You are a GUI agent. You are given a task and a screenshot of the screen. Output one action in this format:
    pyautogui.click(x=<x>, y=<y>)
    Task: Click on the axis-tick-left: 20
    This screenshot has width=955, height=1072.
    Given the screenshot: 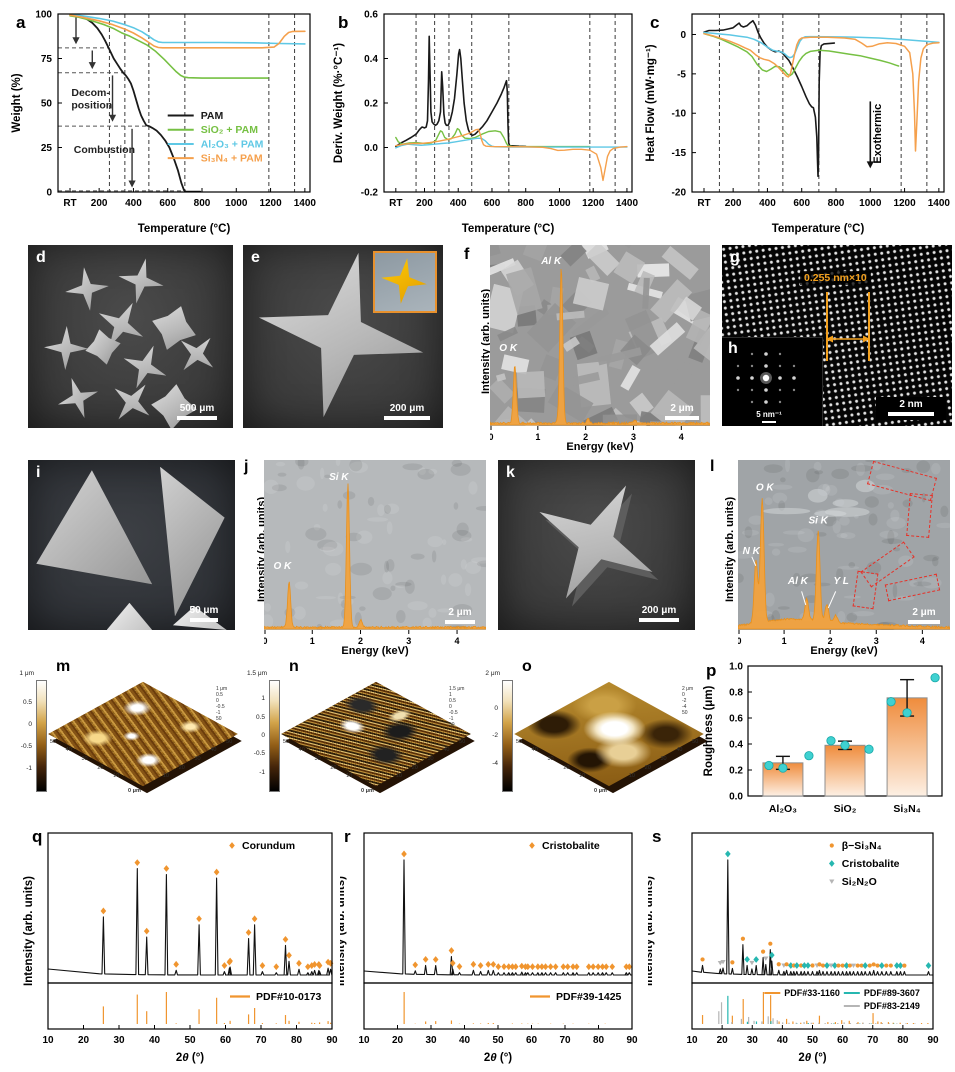 What is the action you would take?
    pyautogui.click(x=566, y=767)
    